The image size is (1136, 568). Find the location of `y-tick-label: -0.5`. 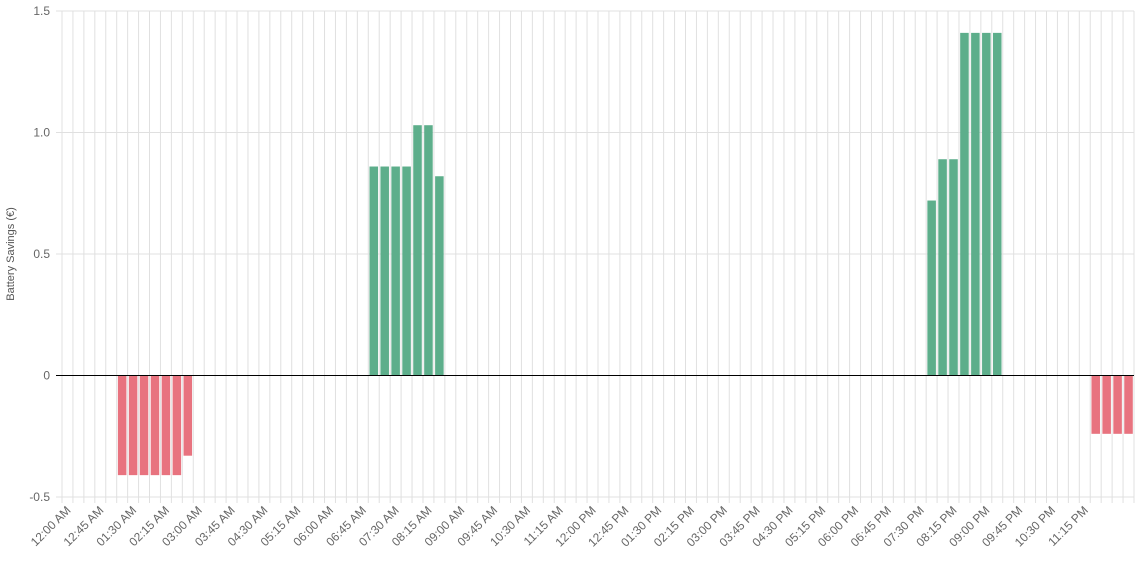

y-tick-label: -0.5 is located at coordinates (39, 497).